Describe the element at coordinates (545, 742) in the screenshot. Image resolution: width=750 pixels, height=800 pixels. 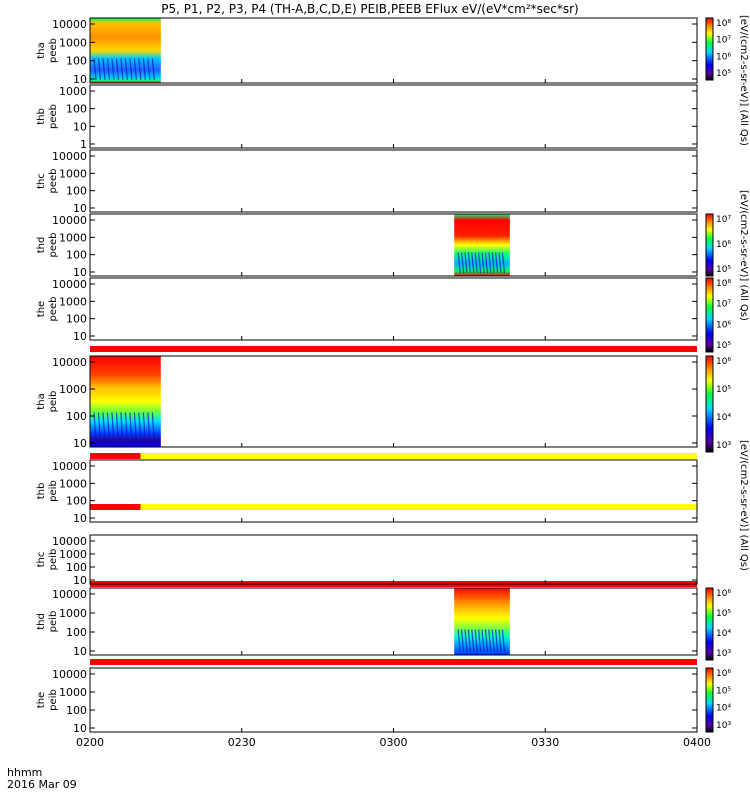
I see `x-tick-label: 0330` at that location.